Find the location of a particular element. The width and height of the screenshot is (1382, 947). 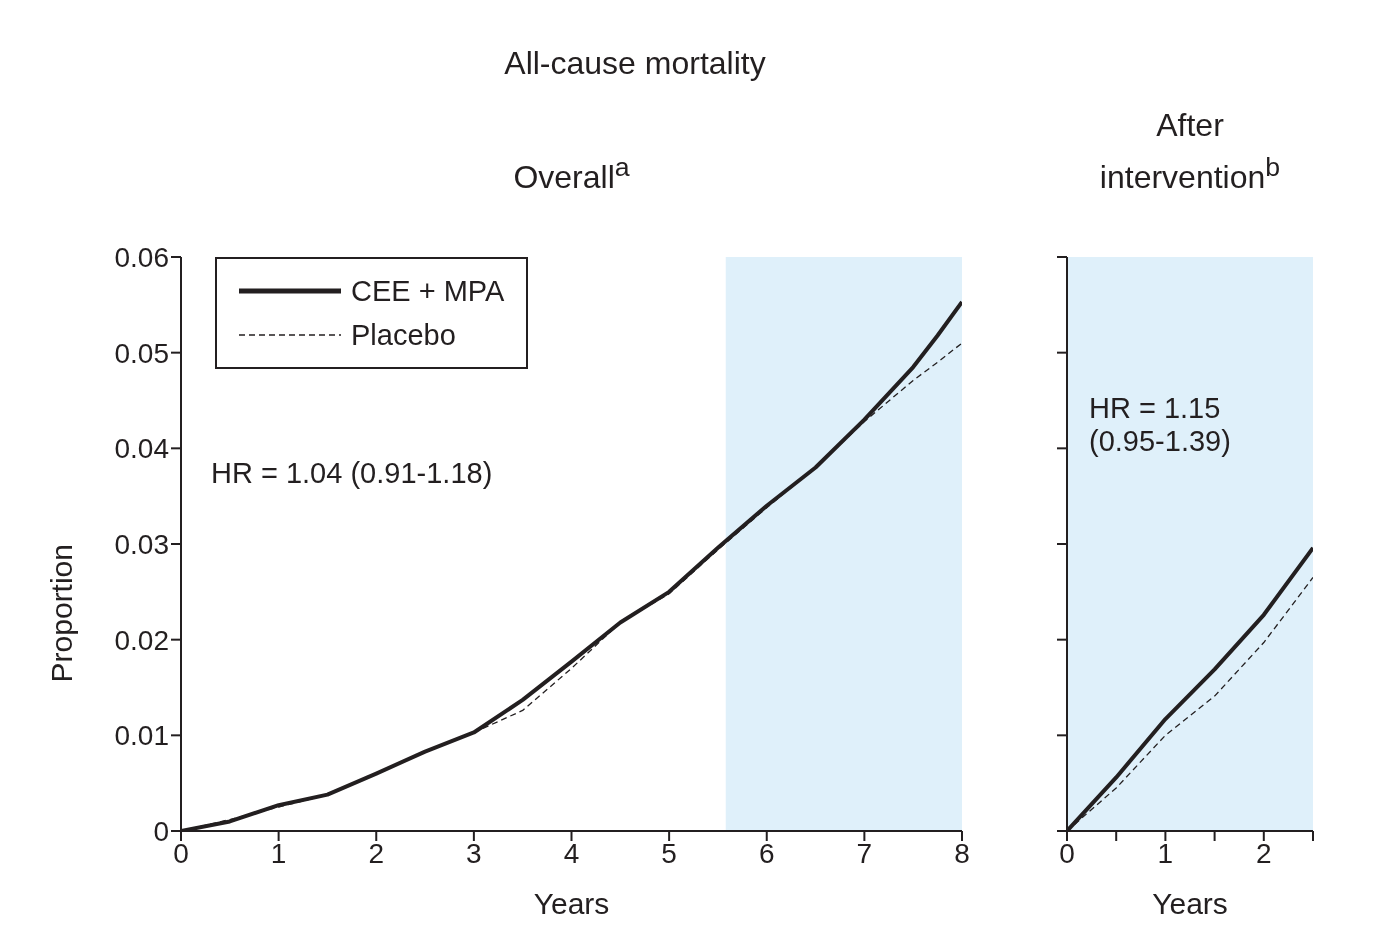

y-tick-label: 0.03 is located at coordinates (141, 544).